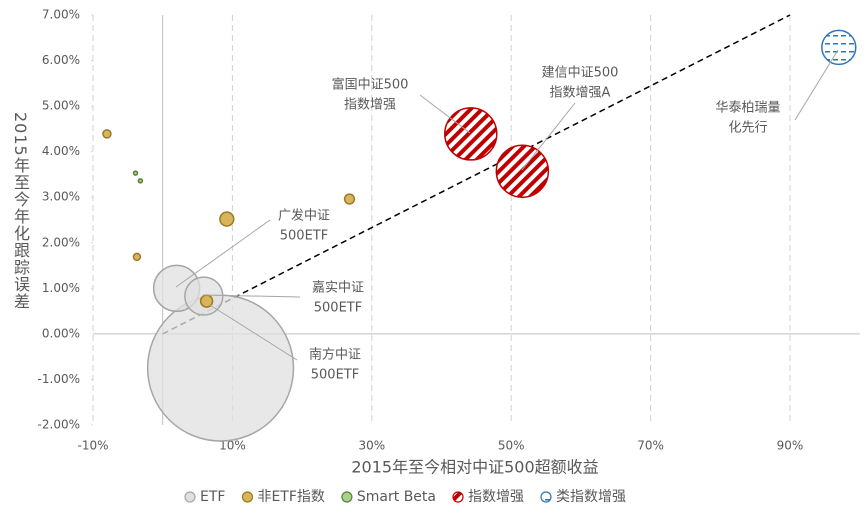 Image resolution: width=867 pixels, height=513 pixels. Describe the element at coordinates (396, 497) in the screenshot. I see `legend-label: Smart Beta` at that location.